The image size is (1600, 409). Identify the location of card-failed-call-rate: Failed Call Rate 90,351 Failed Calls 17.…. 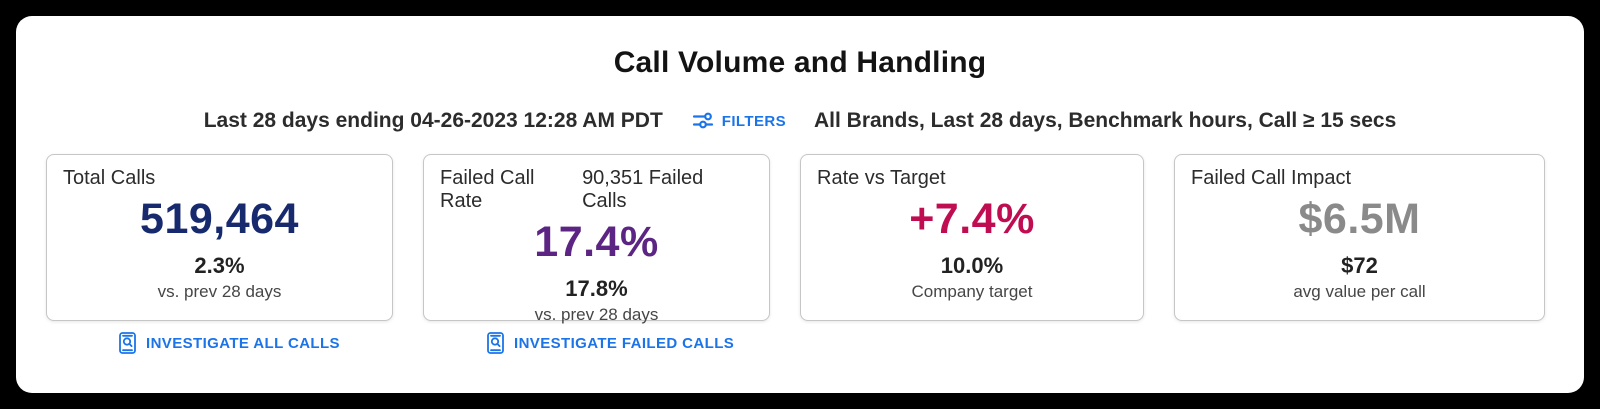
(596, 239).